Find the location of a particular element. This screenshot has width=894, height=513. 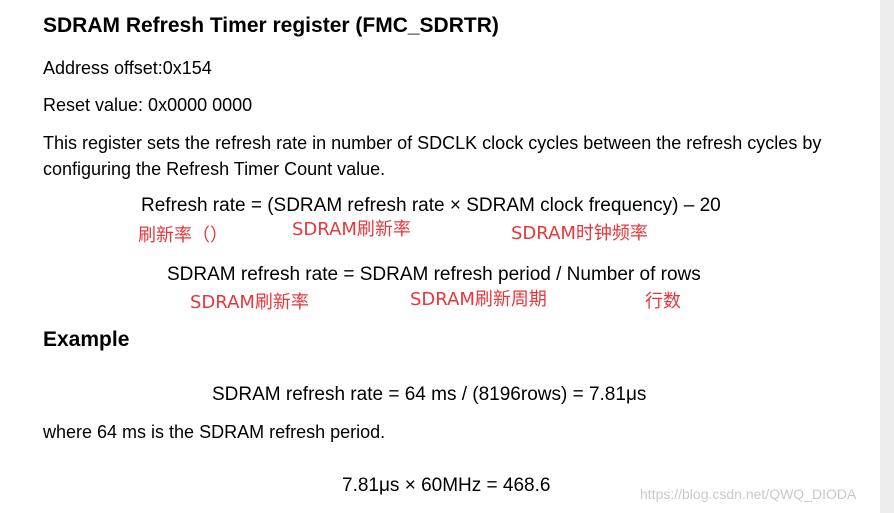

reset-value: Reset value: 0x0000 0000 is located at coordinates (148, 105).